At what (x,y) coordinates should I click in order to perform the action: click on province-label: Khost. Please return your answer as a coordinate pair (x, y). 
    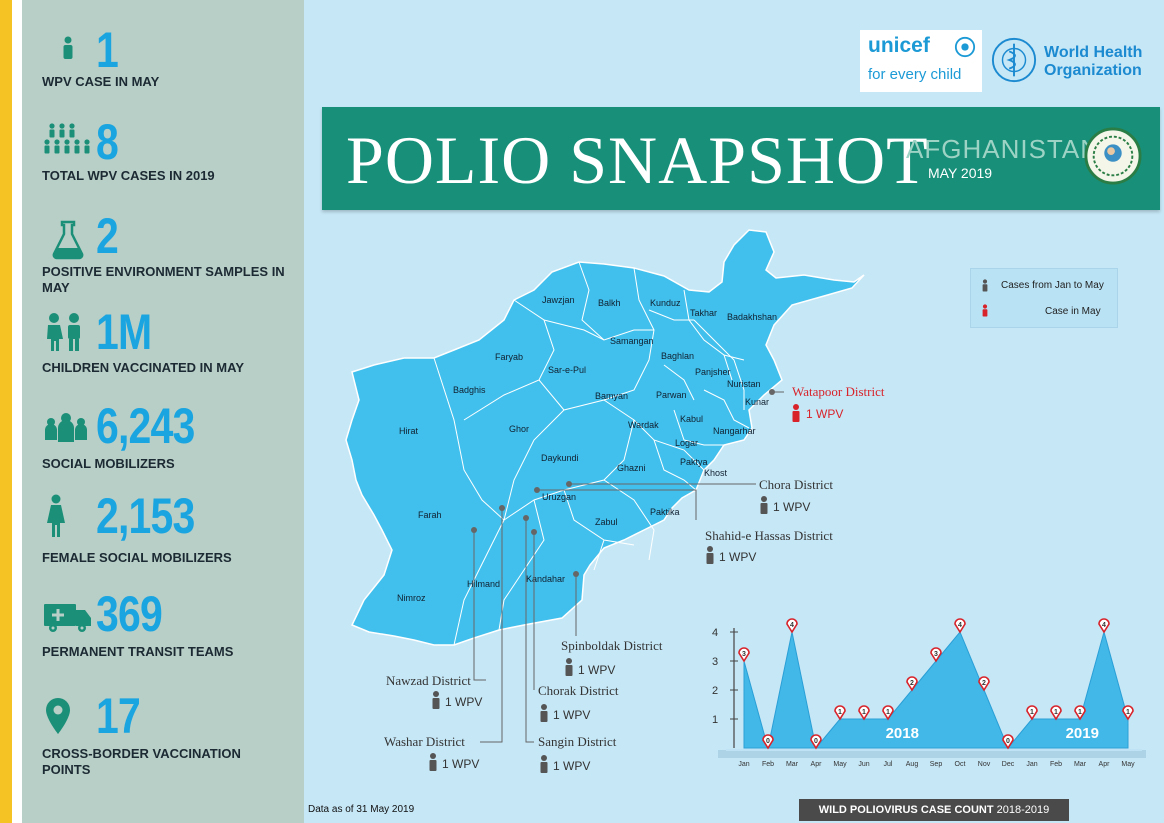
    Looking at the image, I should click on (716, 473).